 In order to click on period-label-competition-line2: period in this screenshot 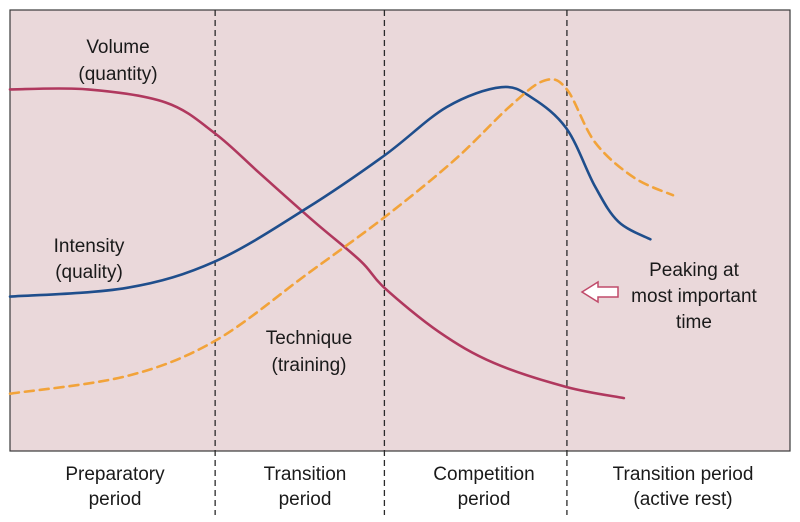, I will do `click(484, 499)`.